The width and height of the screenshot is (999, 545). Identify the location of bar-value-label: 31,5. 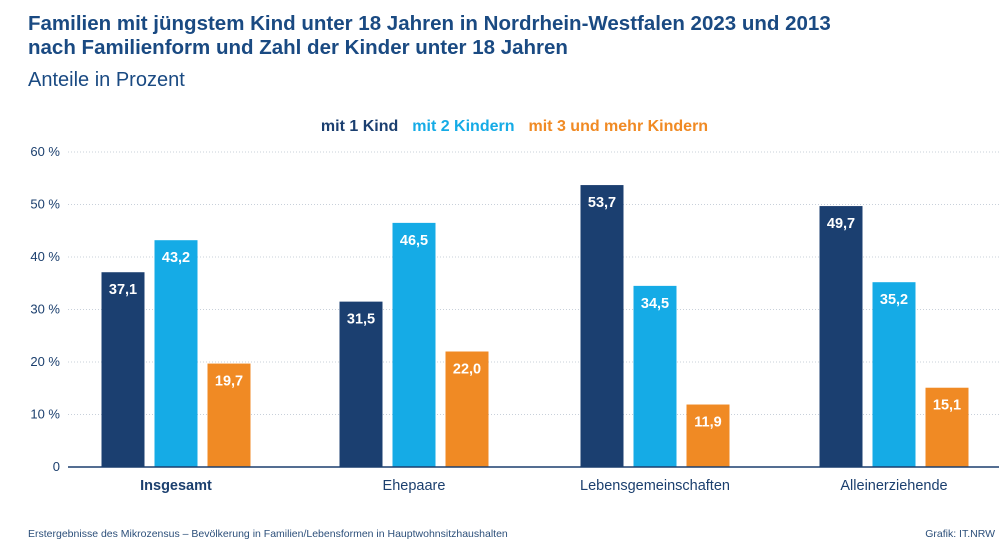
(361, 320).